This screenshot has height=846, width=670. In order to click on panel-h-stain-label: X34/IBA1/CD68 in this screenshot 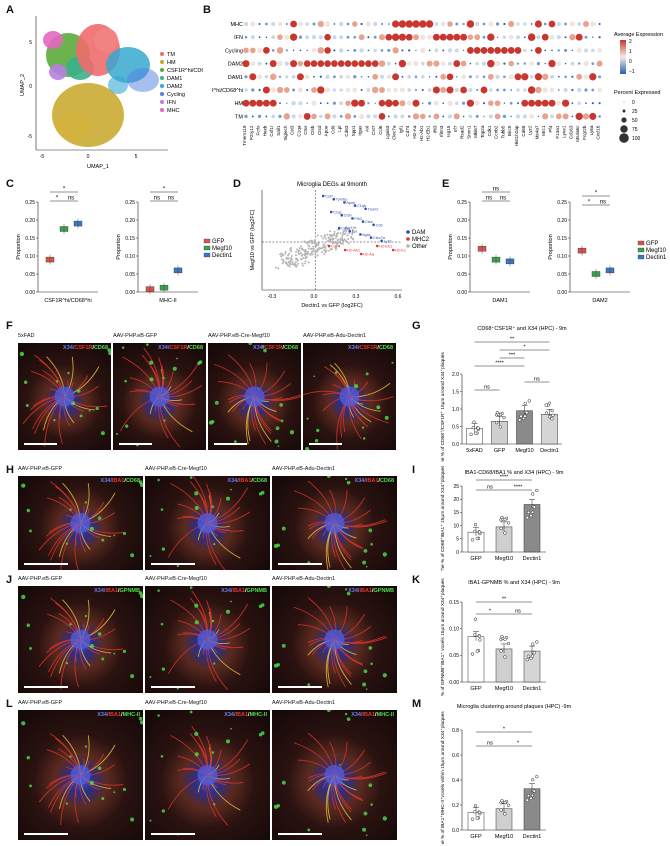, I will do `click(374, 481)`.